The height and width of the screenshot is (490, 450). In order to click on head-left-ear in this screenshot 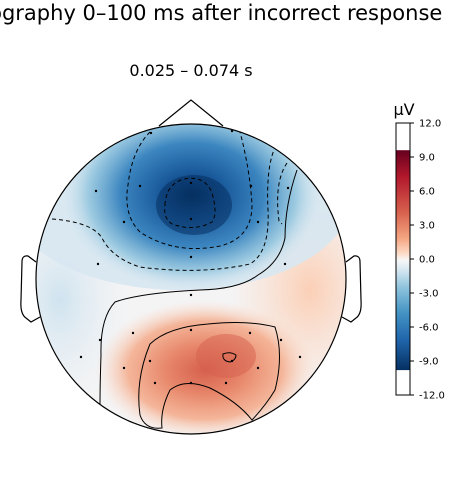, I will do `click(30, 289)`.